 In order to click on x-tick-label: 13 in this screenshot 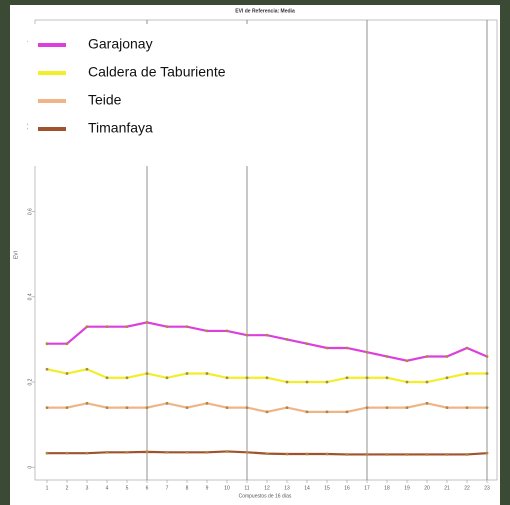, I will do `click(287, 488)`.